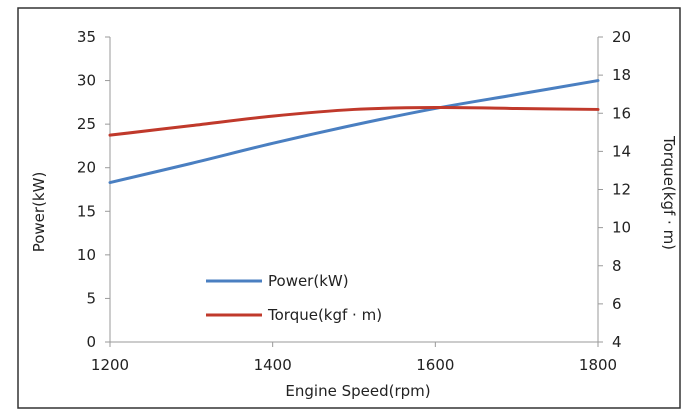 The image size is (683, 417). What do you see at coordinates (354, 358) in the screenshot?
I see `x-ticks: 1200 1400 1600 1800` at bounding box center [354, 358].